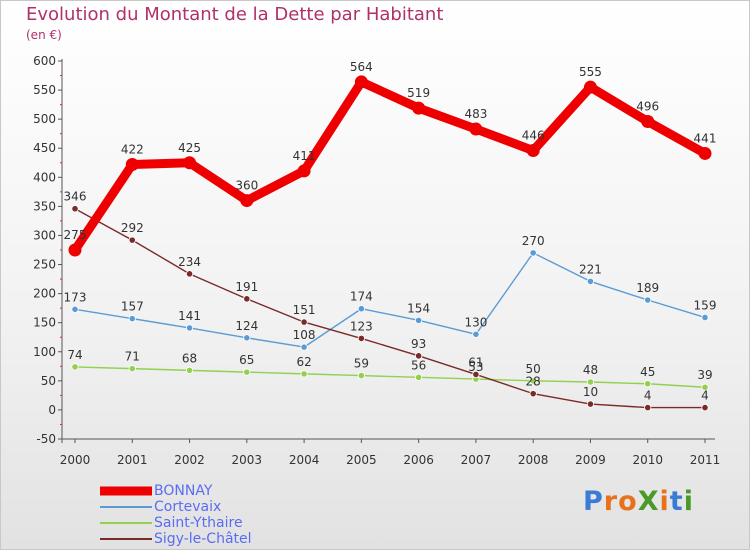  I want to click on data-label: 422, so click(132, 150).